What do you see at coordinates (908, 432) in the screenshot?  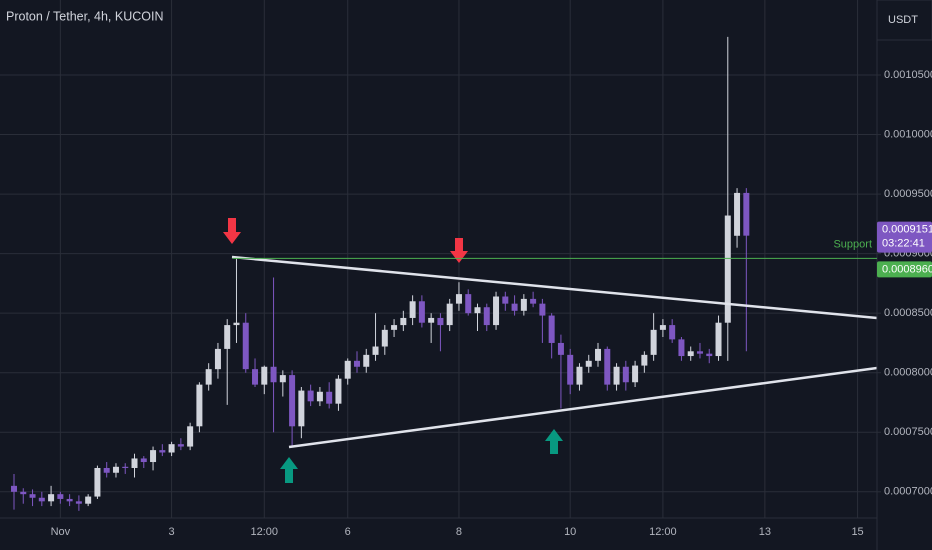 I see `y-tick-label: 0.0007500` at bounding box center [908, 432].